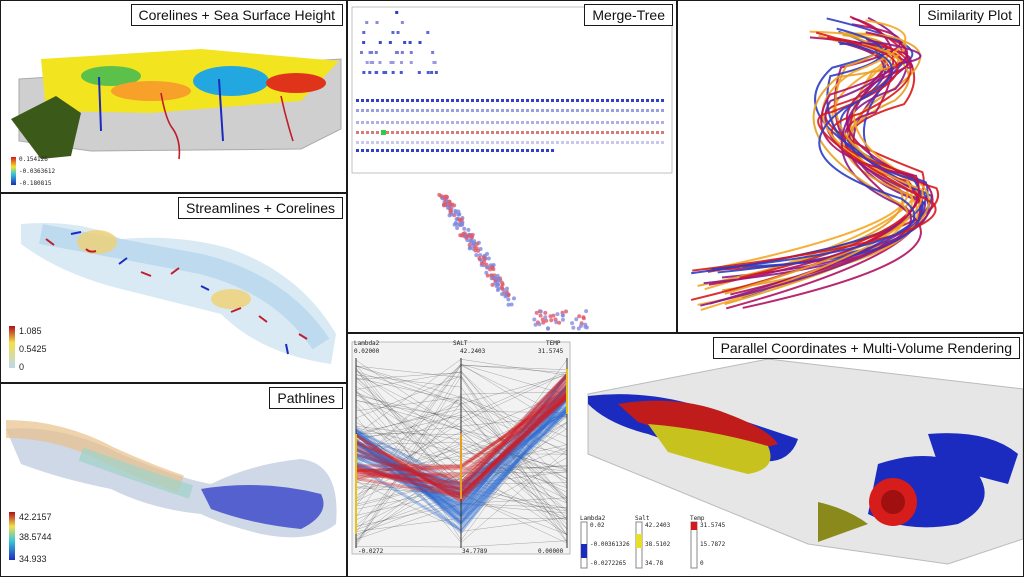 Image resolution: width=1024 pixels, height=577 pixels. Describe the element at coordinates (33, 349) in the screenshot. I see `stream-legend-mid: 0.5425` at that location.